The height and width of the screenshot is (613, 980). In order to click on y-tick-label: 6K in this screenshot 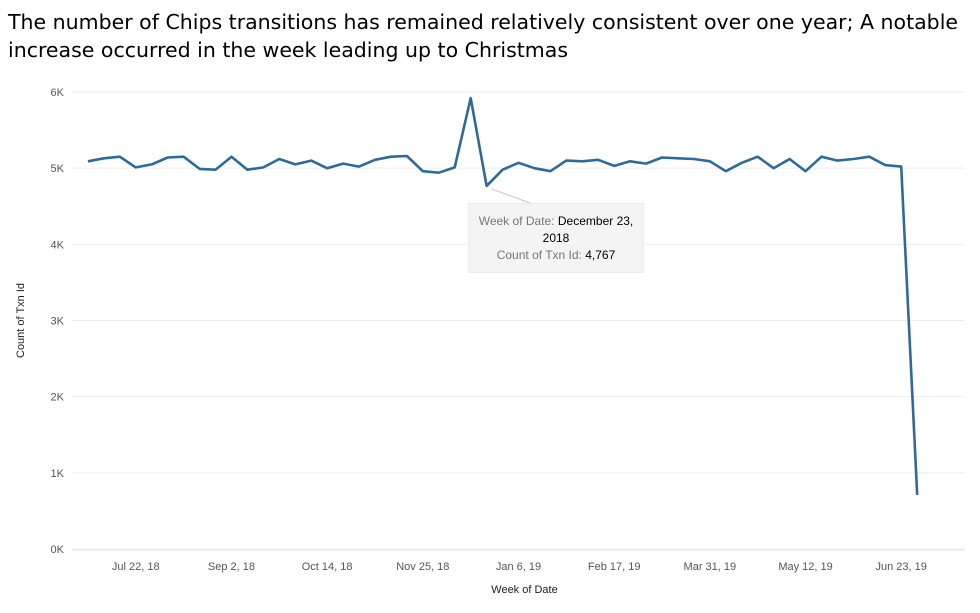, I will do `click(58, 93)`.